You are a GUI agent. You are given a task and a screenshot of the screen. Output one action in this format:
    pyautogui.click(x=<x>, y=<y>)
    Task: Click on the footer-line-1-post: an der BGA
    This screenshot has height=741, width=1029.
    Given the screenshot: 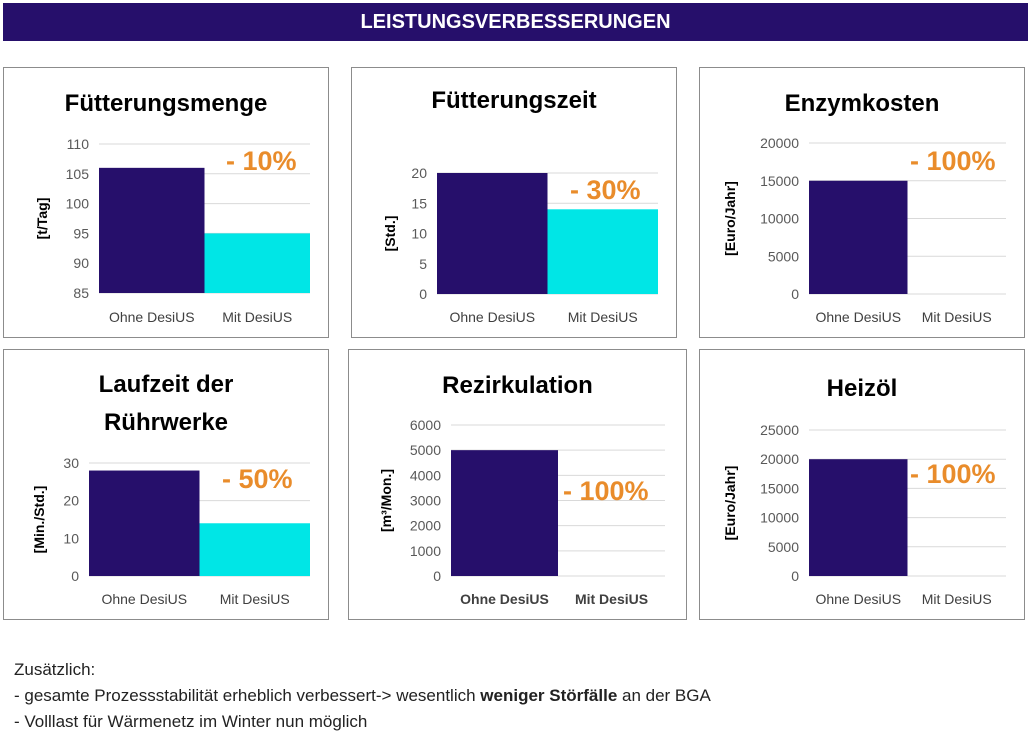 What is the action you would take?
    pyautogui.click(x=664, y=695)
    